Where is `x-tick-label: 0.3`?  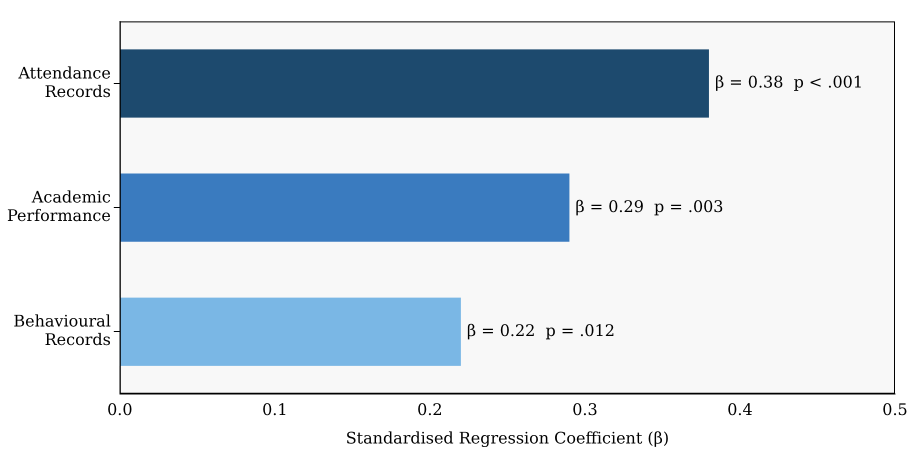 x-tick-label: 0.3 is located at coordinates (585, 409).